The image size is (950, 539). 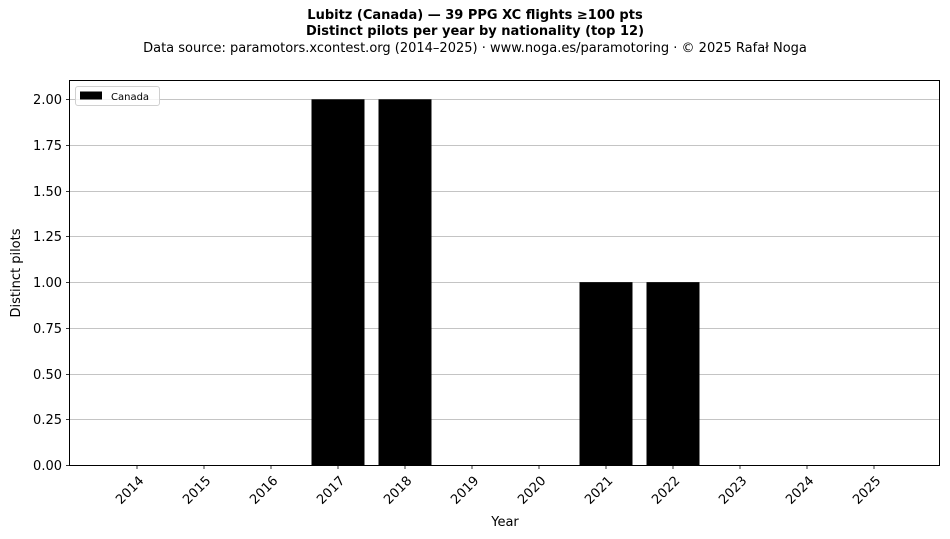 What do you see at coordinates (91, 95) in the screenshot?
I see `legend-swatch` at bounding box center [91, 95].